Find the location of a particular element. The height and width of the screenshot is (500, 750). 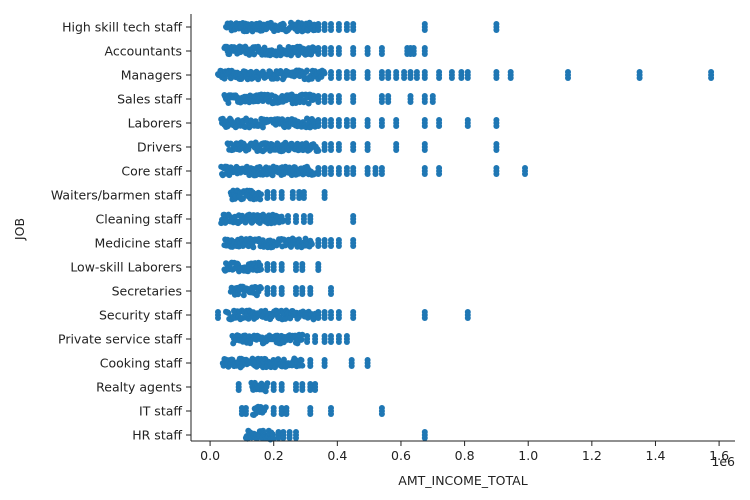

x-ticks: 0.0 0.2 0.4 0.6 0.8 1.0 1.2 1.4 1.6 is located at coordinates (464, 452).